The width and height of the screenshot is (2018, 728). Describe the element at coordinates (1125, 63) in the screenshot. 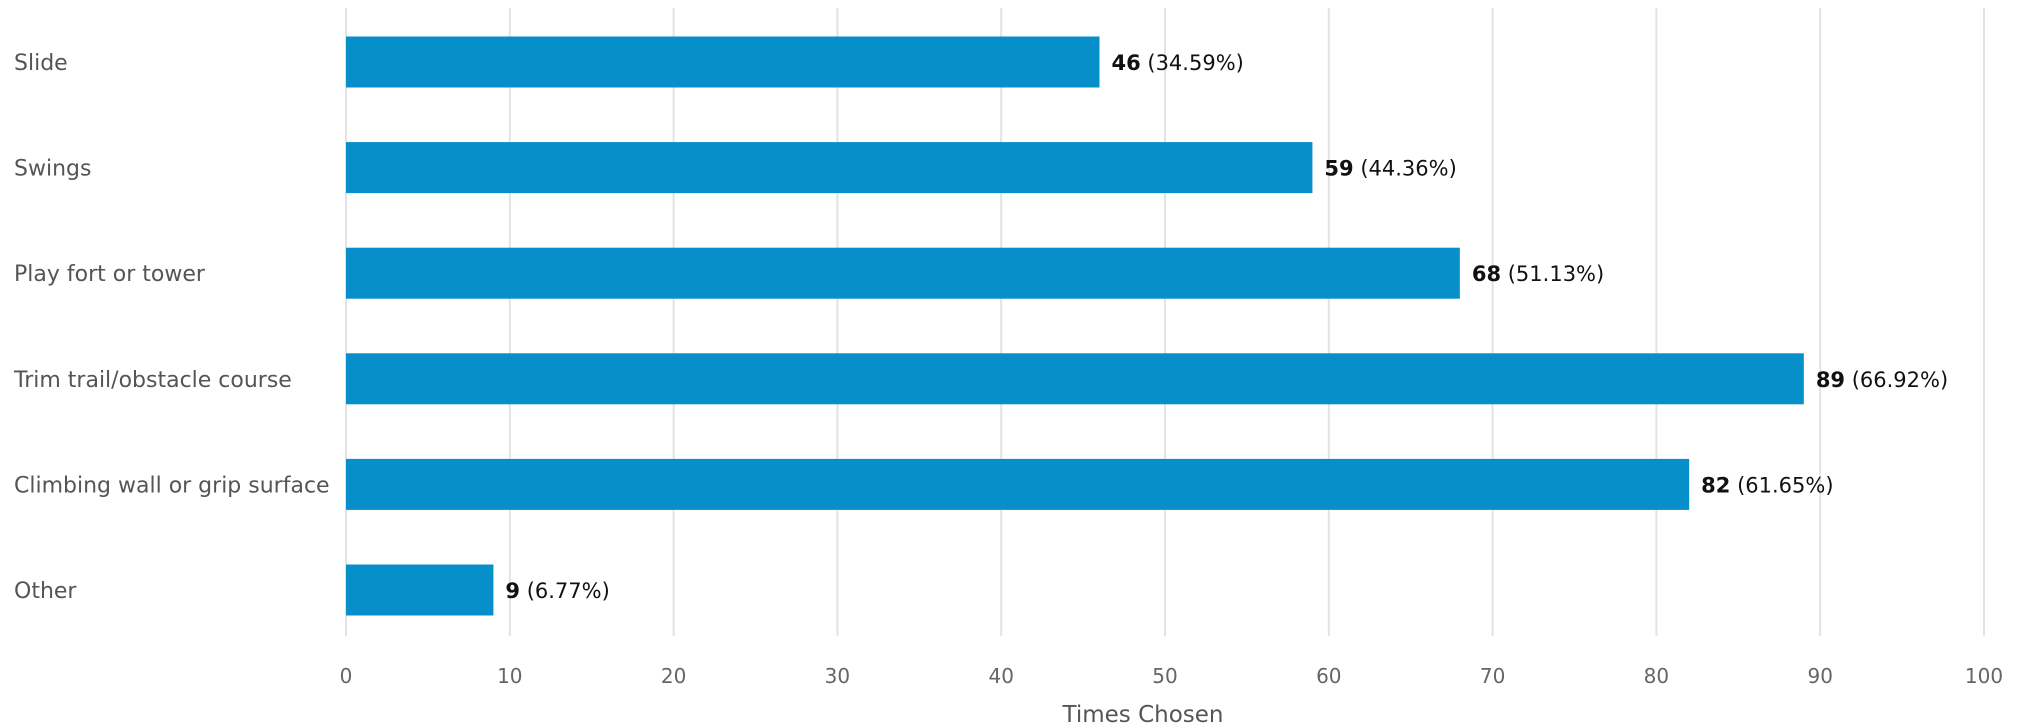

I see `data-label-count: 46` at that location.